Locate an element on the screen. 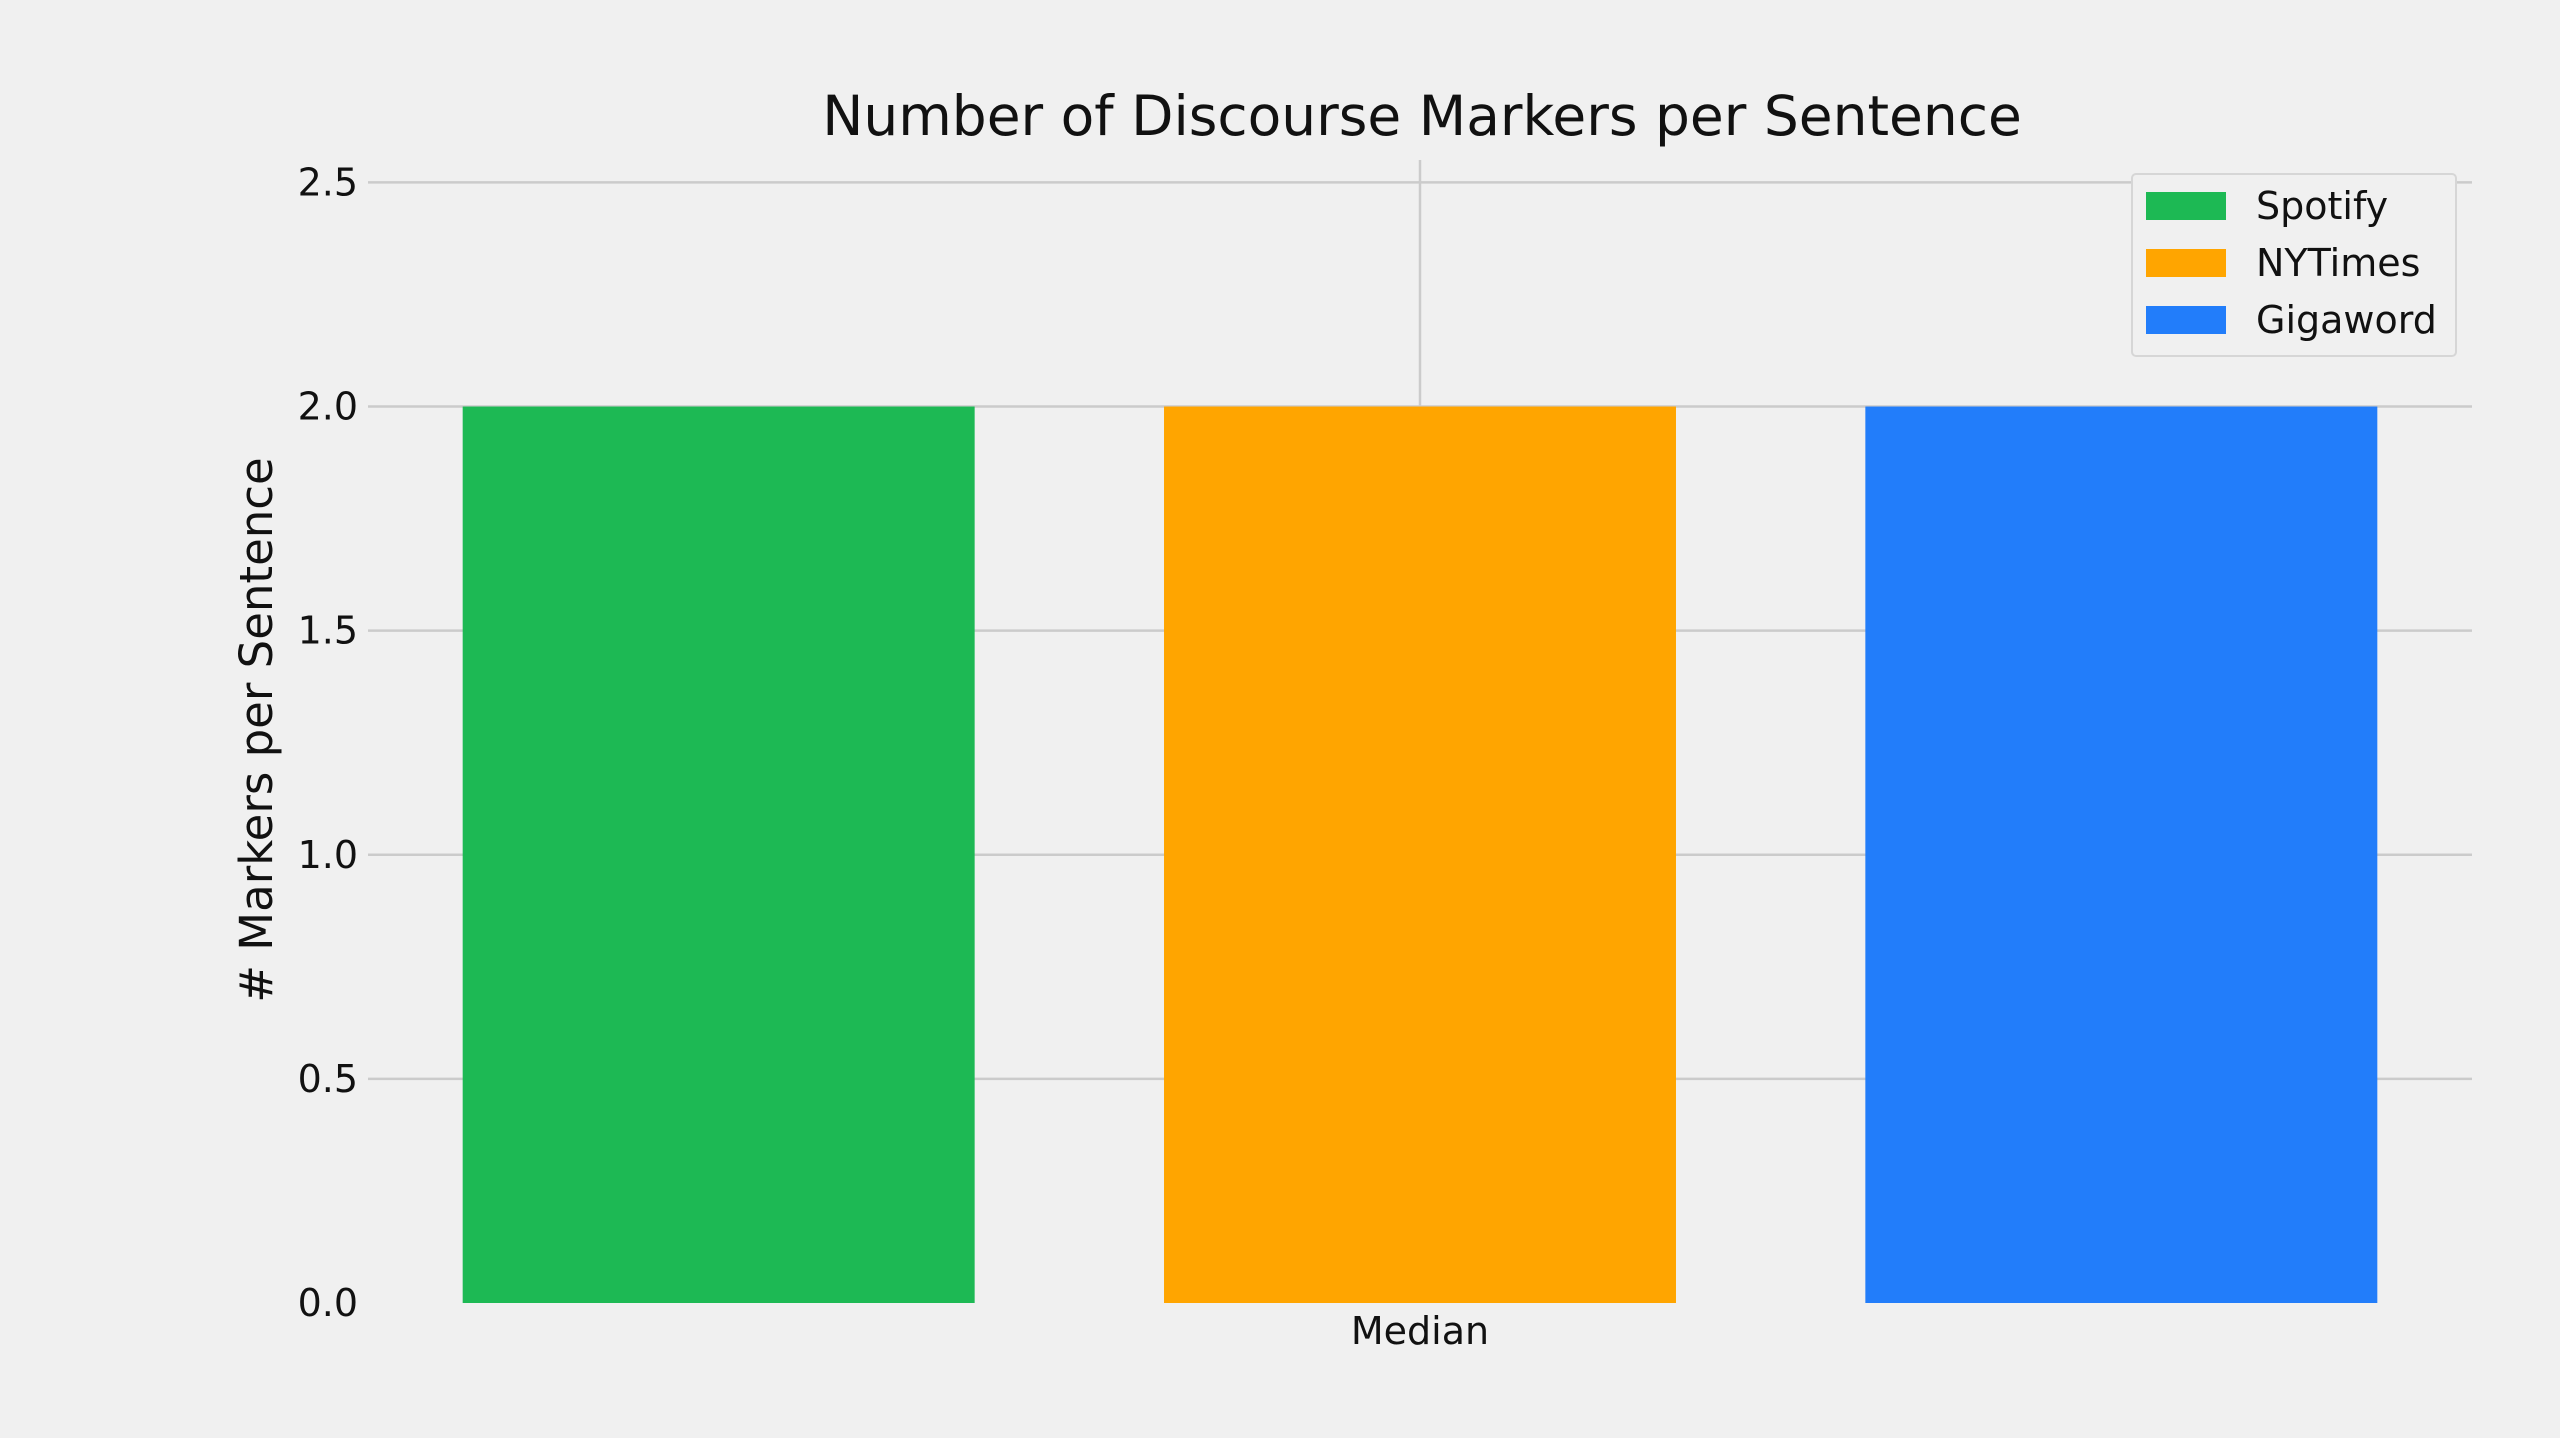 This screenshot has width=2560, height=1438. y-axis-label: # Markers per Sentence is located at coordinates (256, 729).